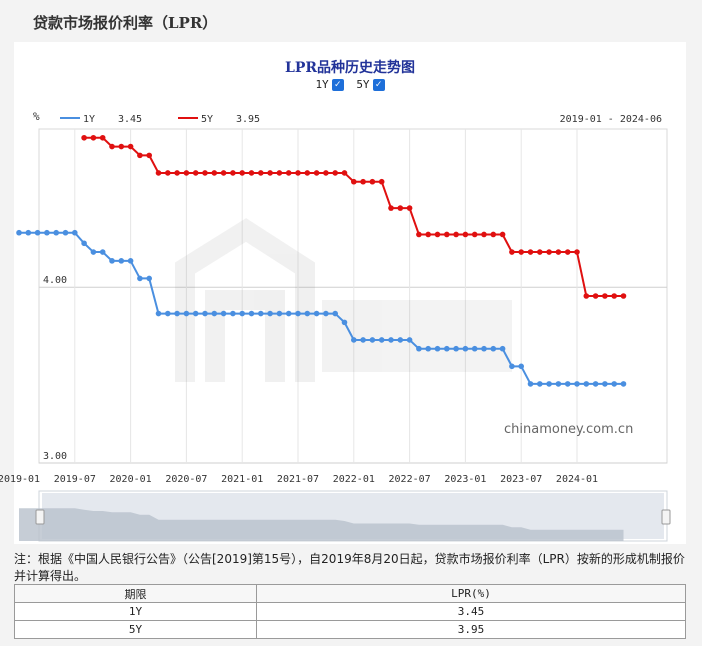 This screenshot has height=646, width=702. Describe the element at coordinates (321, 524) in the screenshot. I see `navigator-area` at that location.